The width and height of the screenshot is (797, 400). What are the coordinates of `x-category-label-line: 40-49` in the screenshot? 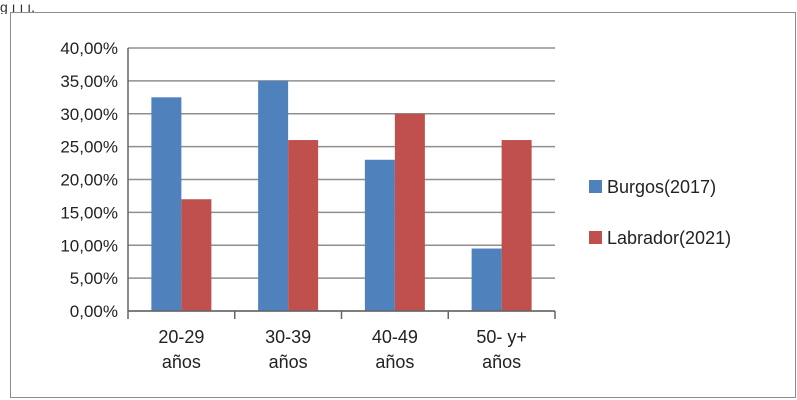 It's located at (395, 337).